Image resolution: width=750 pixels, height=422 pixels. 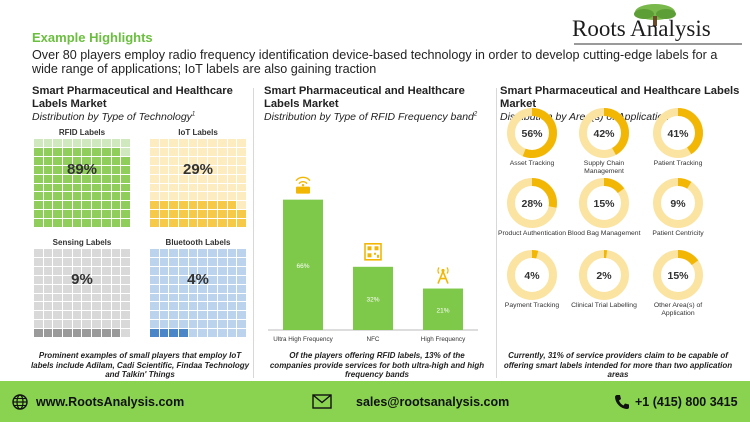 What do you see at coordinates (442, 310) in the screenshot?
I see `bar-value-label: 21%` at bounding box center [442, 310].